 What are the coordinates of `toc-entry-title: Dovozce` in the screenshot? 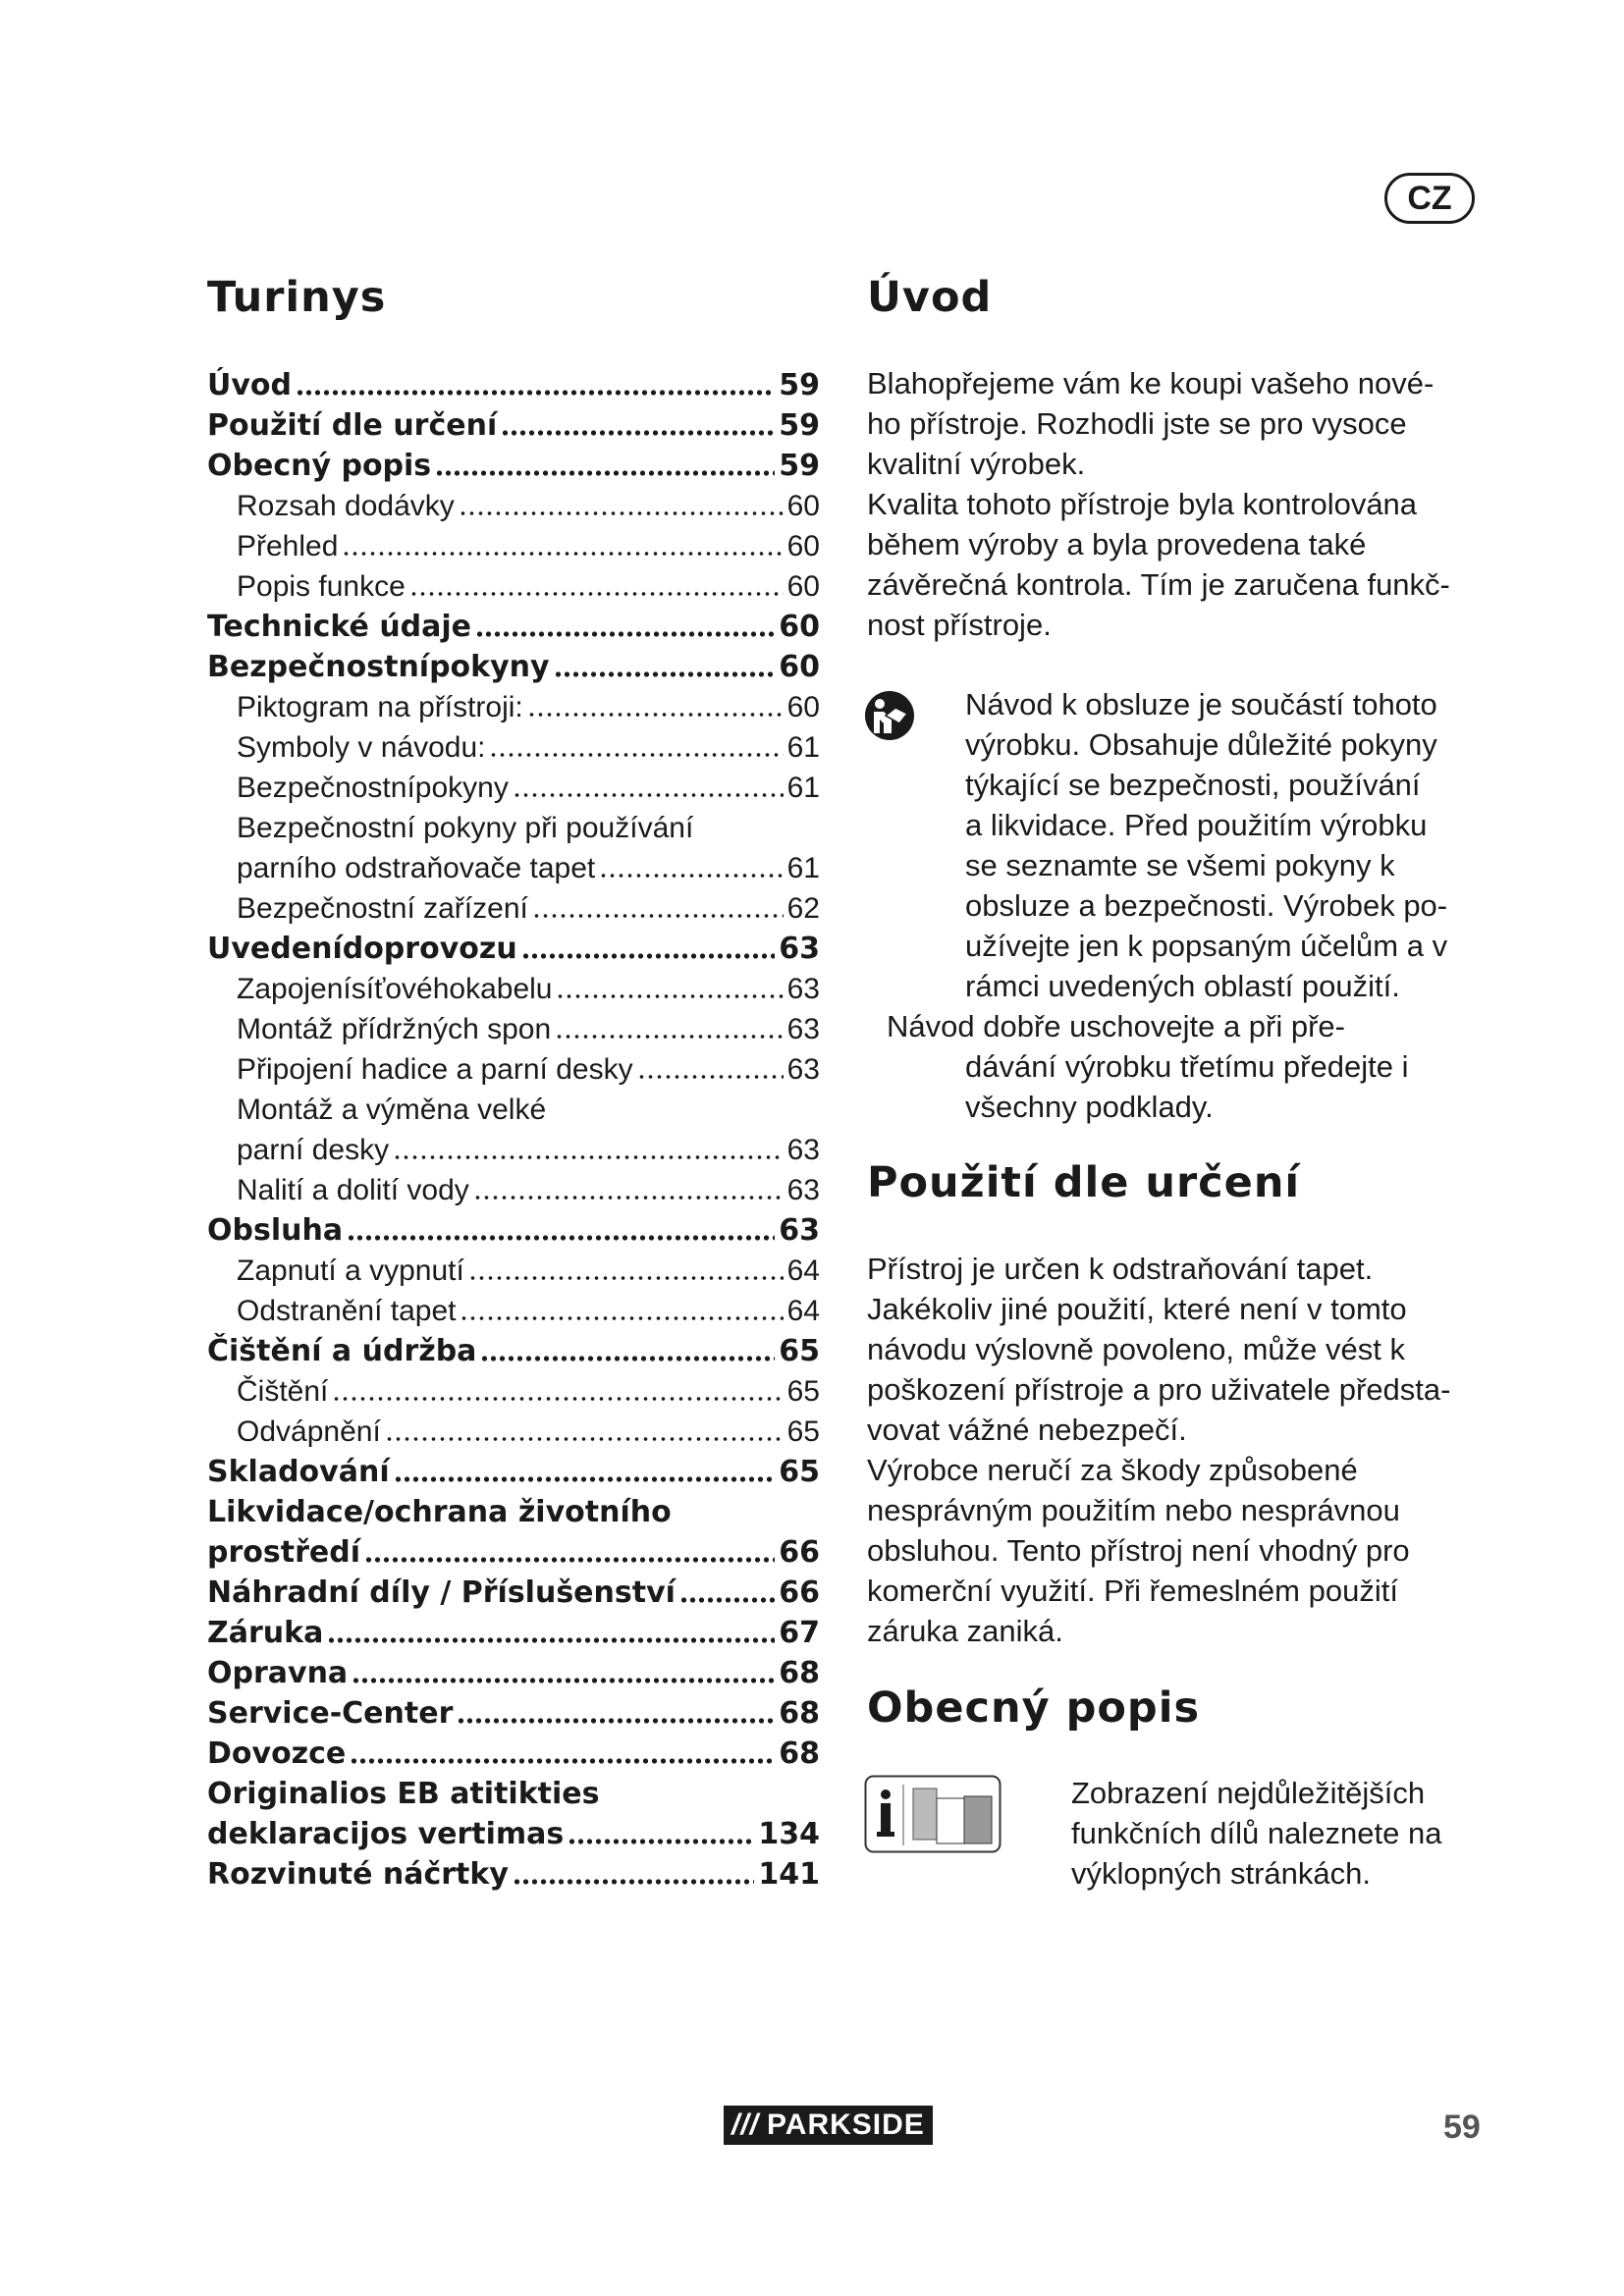 It's located at (277, 1753).